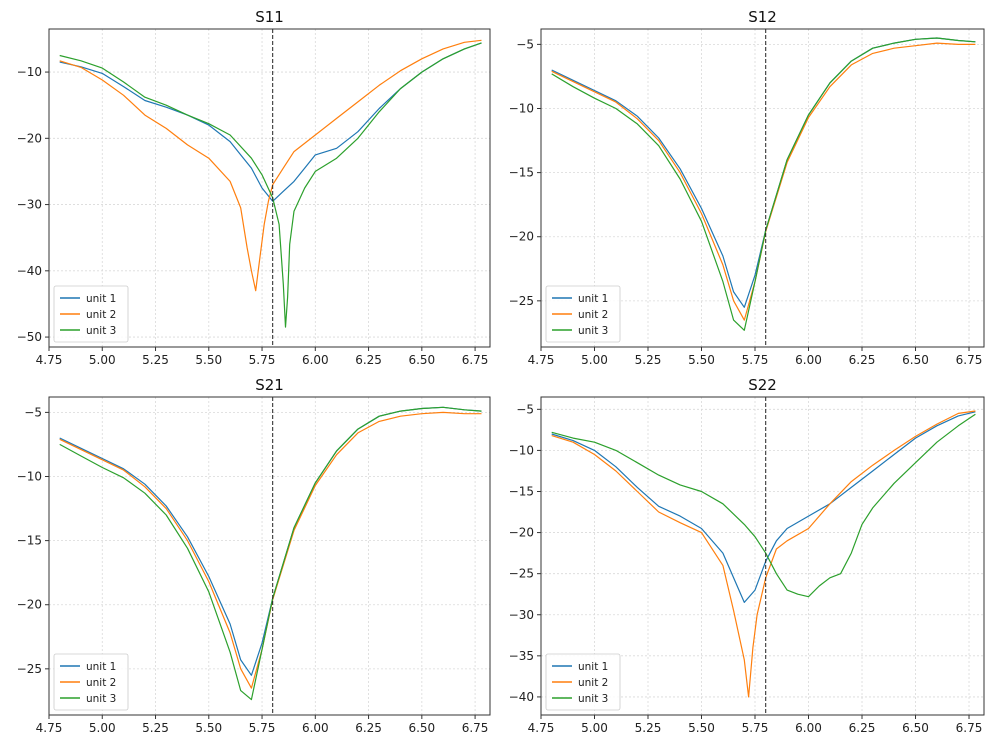  Describe the element at coordinates (521, 656) in the screenshot. I see `y-tick-label: −35` at that location.